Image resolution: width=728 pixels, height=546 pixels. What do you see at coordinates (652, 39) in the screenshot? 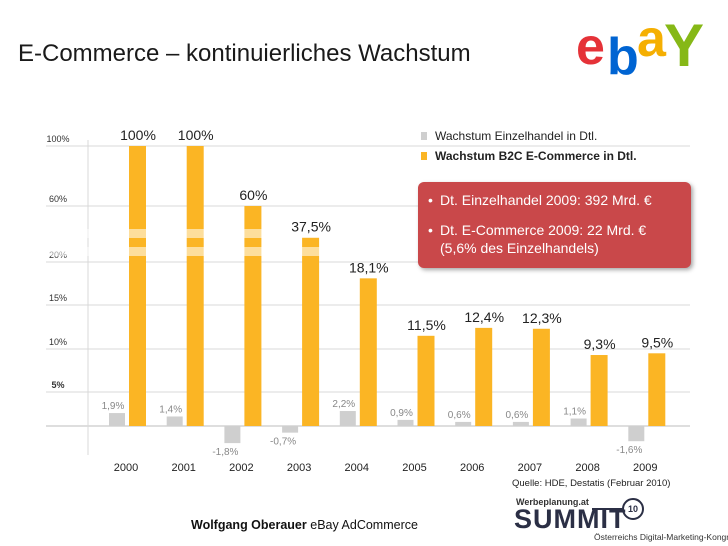
I see `logo-letter: a` at bounding box center [652, 39].